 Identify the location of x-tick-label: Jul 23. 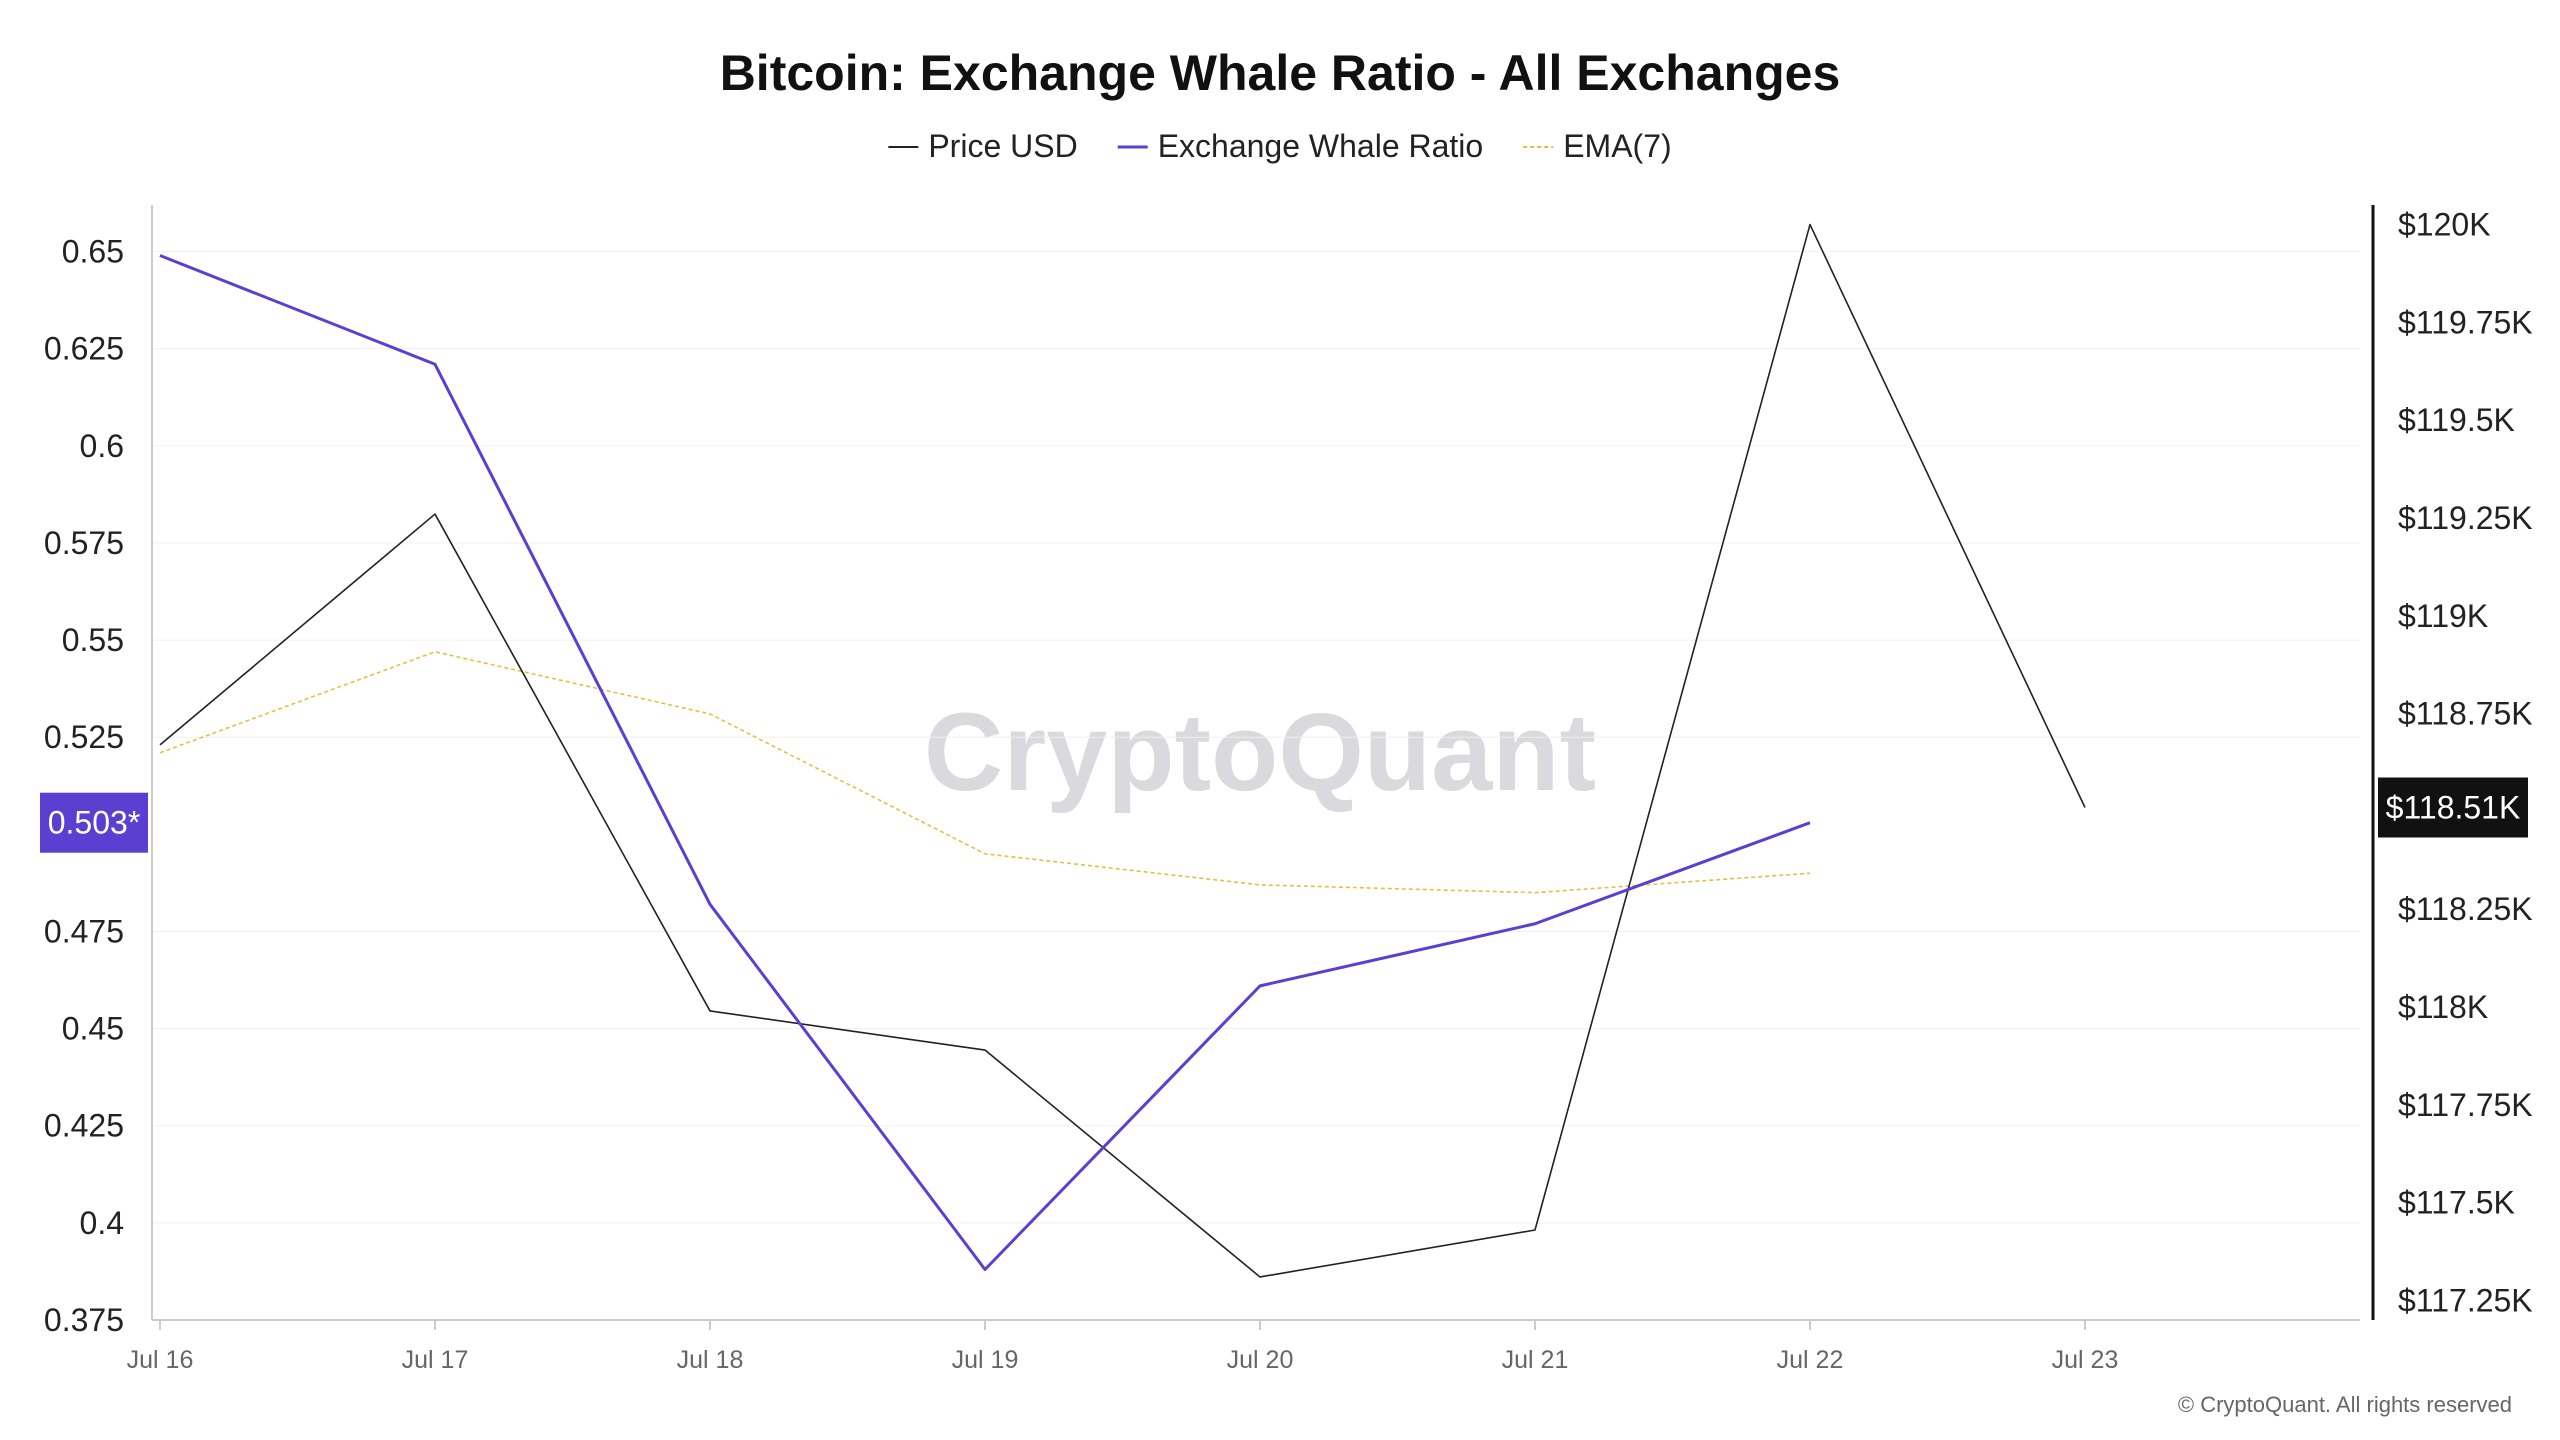
(2085, 1360).